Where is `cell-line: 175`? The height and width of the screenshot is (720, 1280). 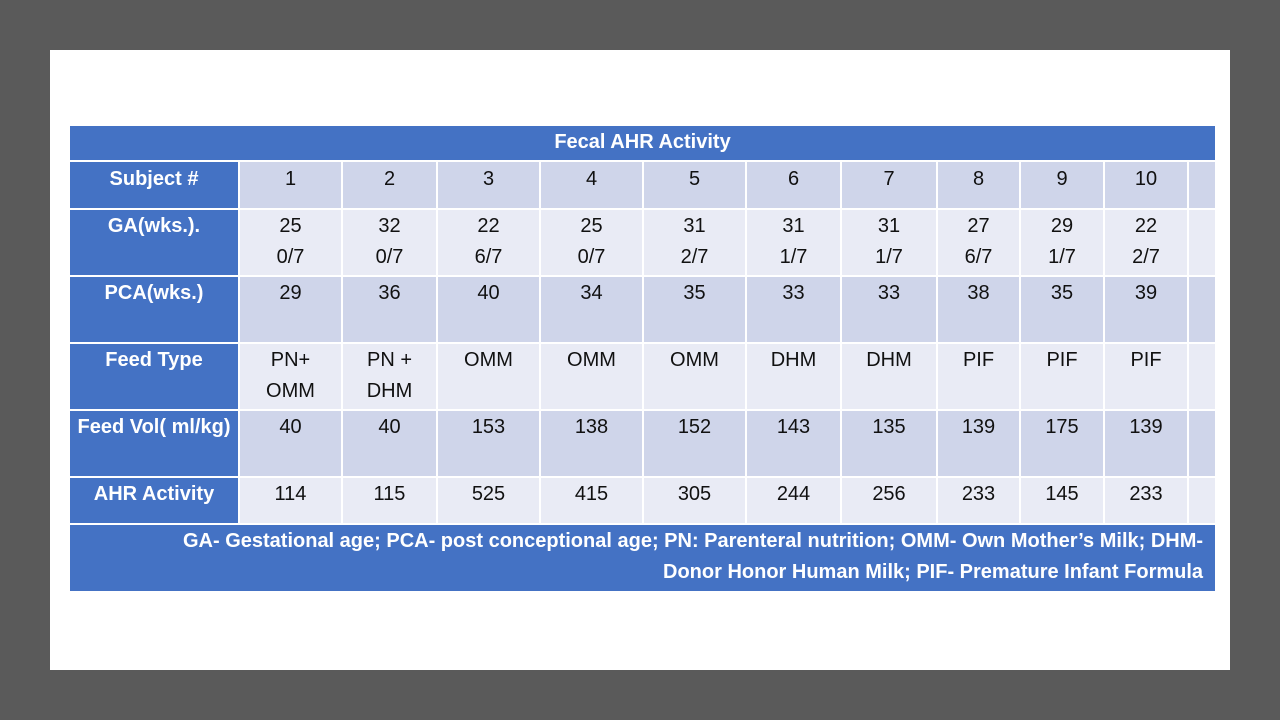 cell-line: 175 is located at coordinates (1062, 427).